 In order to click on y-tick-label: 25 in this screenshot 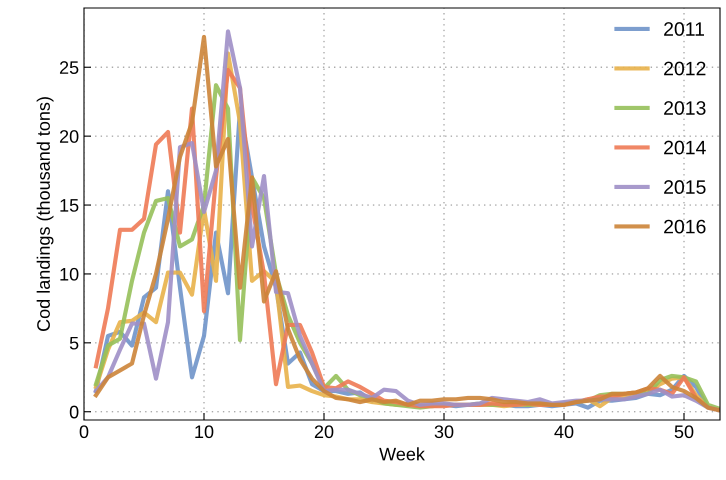, I will do `click(69, 67)`.